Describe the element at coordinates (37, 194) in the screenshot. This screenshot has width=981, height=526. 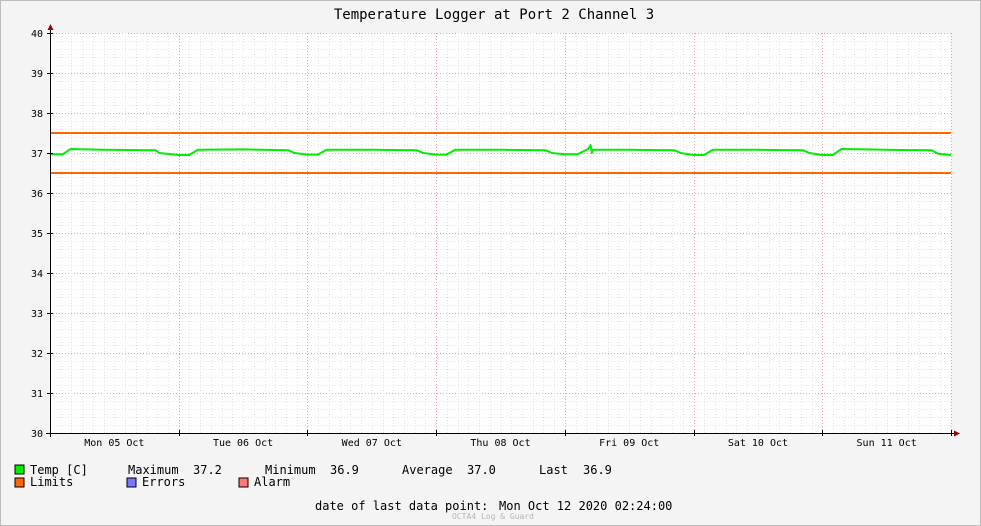
I see `y-tick-label: 36` at that location.